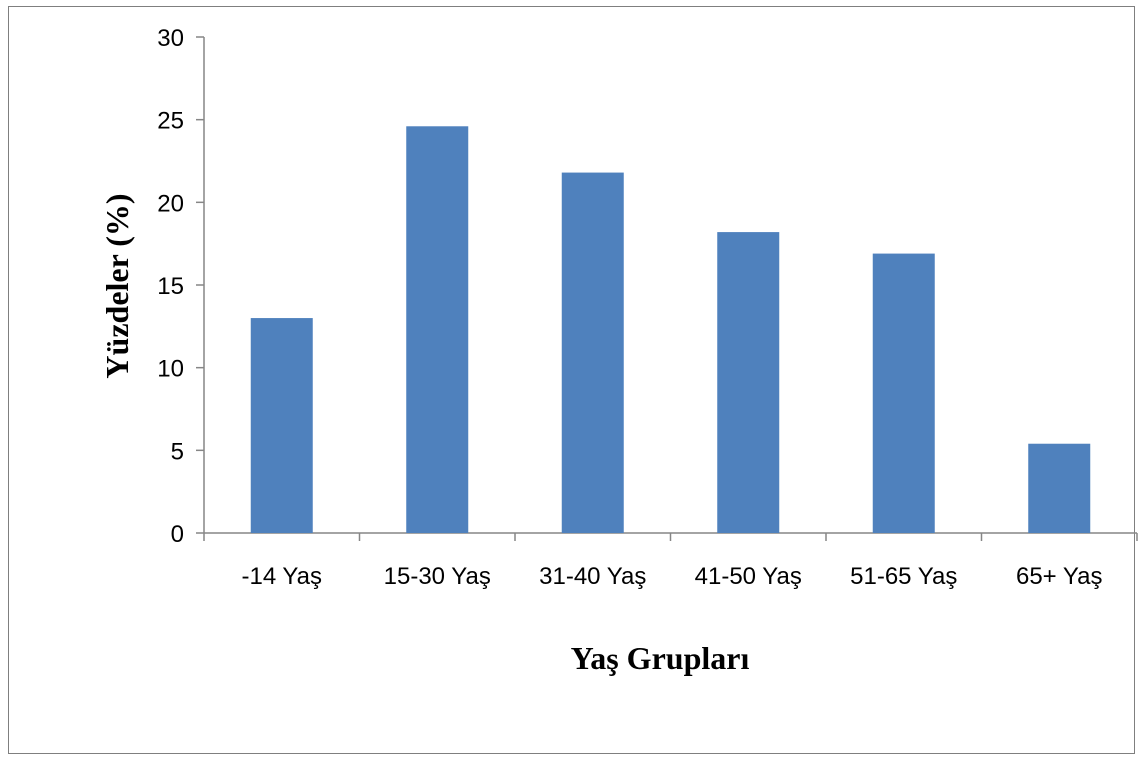 The height and width of the screenshot is (764, 1145). I want to click on y-tick-label: 25, so click(170, 121).